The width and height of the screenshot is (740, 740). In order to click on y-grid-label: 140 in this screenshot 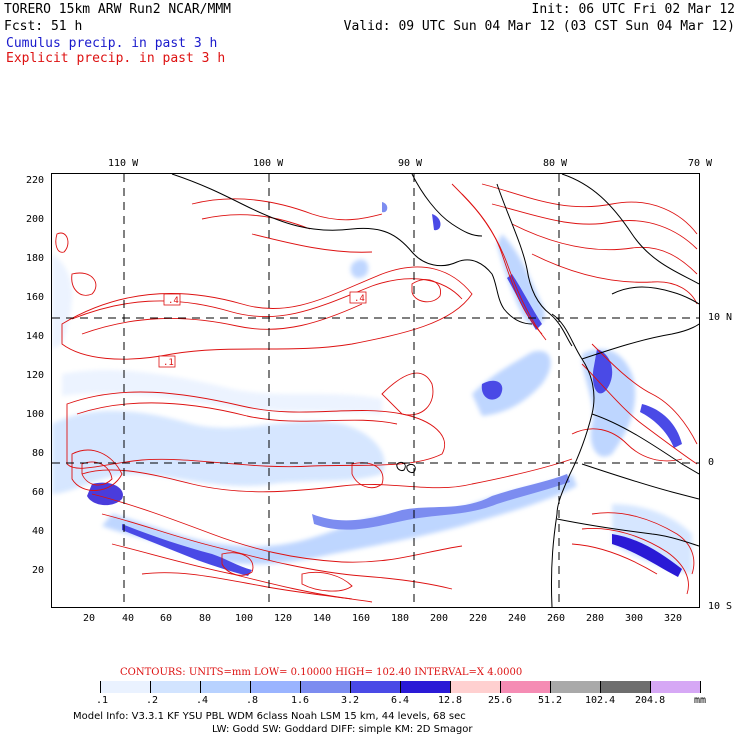, I will do `click(35, 336)`.